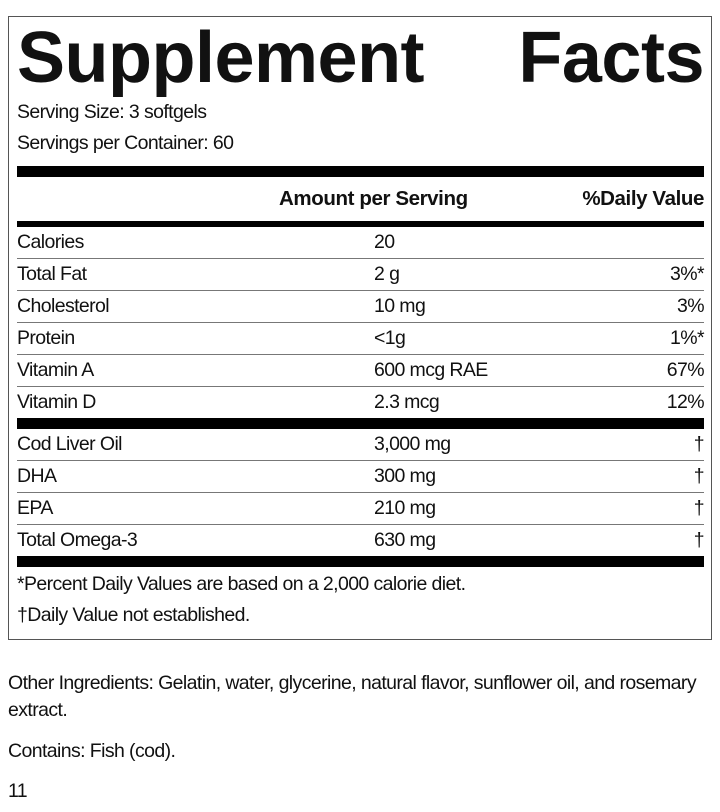  Describe the element at coordinates (361, 402) in the screenshot. I see `nutrient-row: Vitamin D 2.3 mcg 12%` at that location.